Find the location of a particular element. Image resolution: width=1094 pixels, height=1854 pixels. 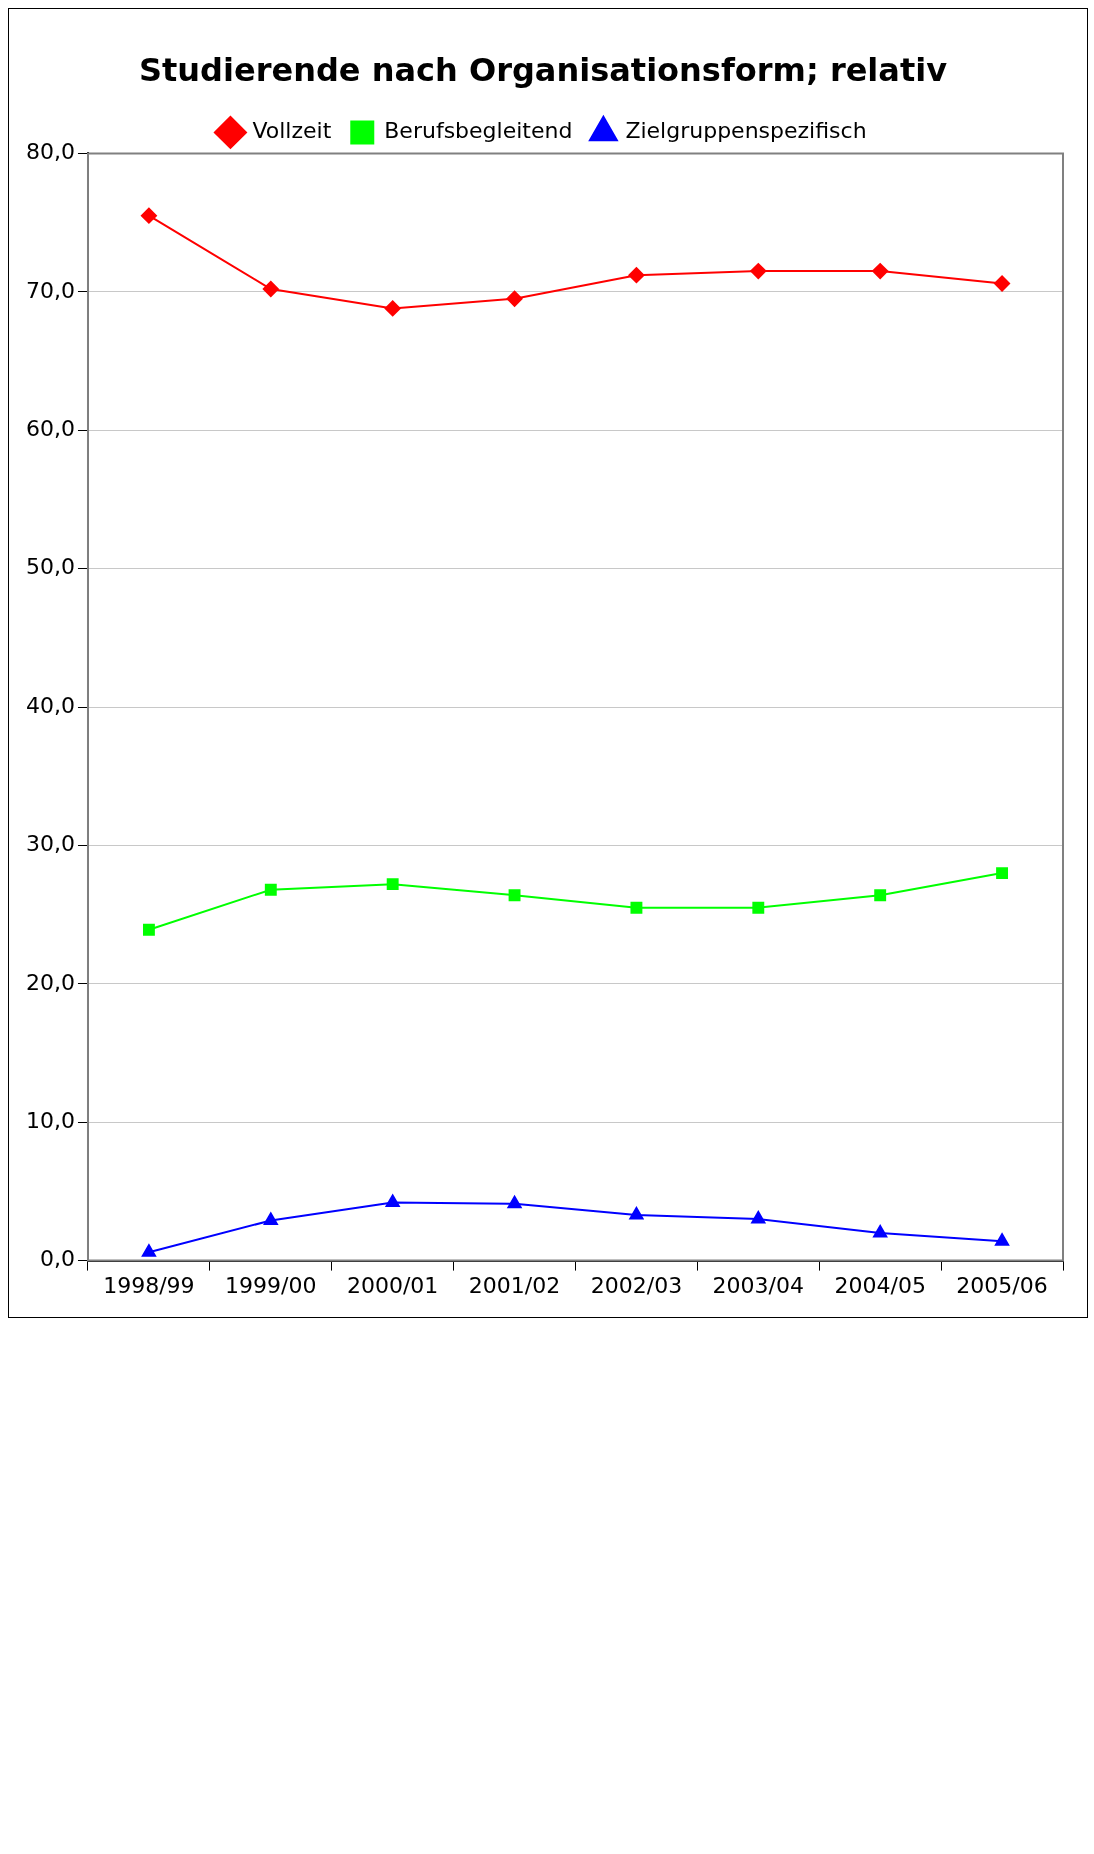

x-tick-label: 1998/99 is located at coordinates (149, 1285).